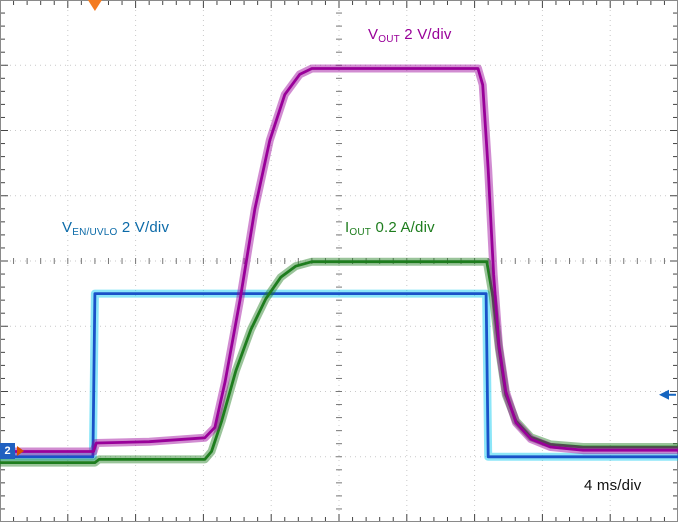 Image resolution: width=678 pixels, height=522 pixels. I want to click on iout-label-symbol: I, so click(347, 227).